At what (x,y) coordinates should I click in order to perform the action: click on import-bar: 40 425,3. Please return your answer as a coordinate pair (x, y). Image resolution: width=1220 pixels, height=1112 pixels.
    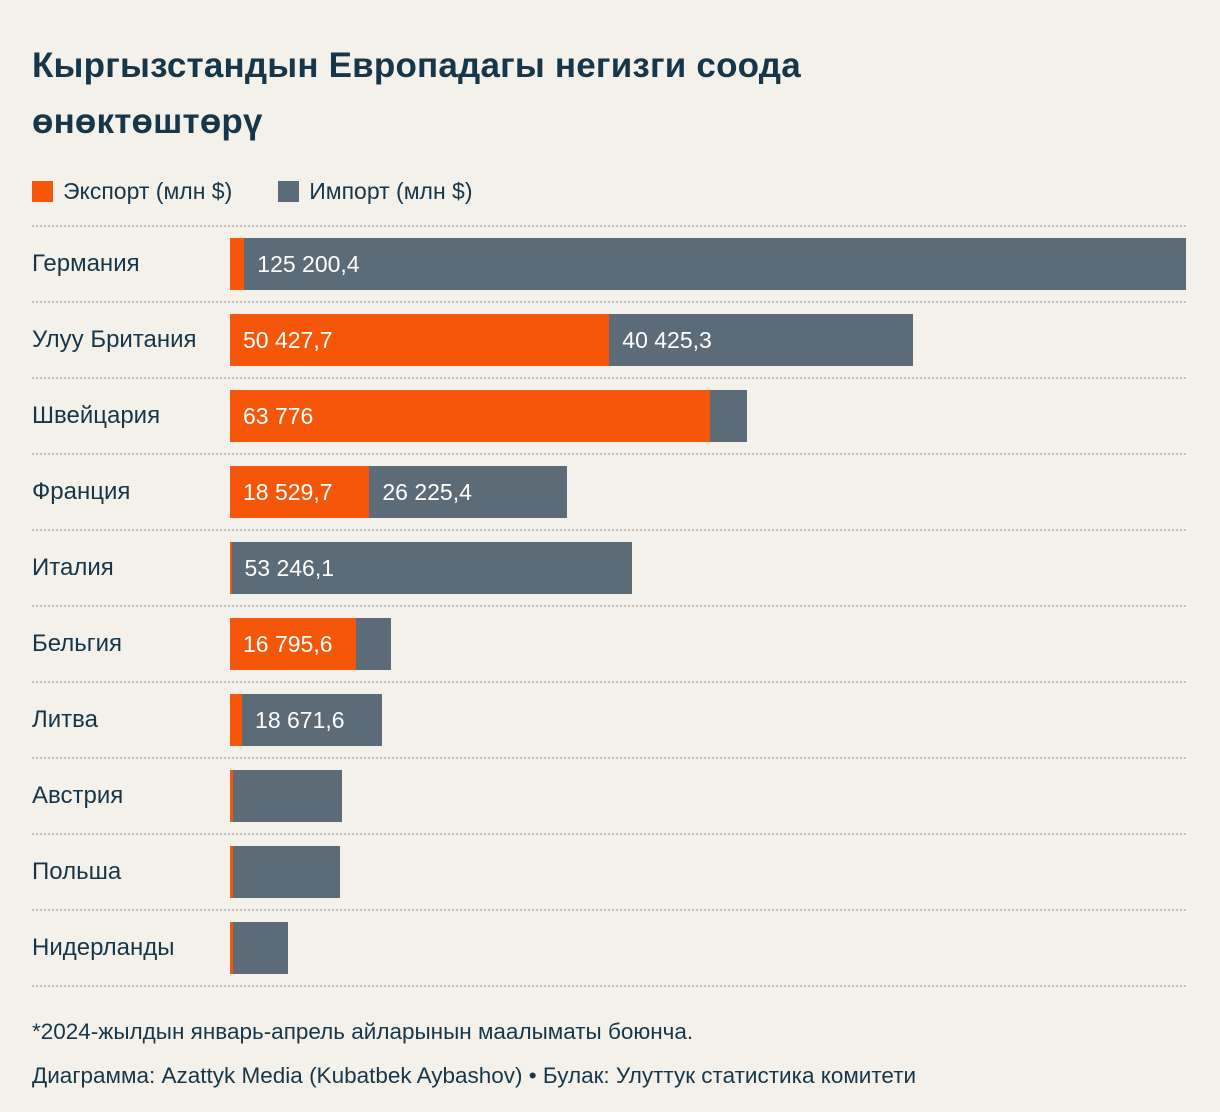
    Looking at the image, I should click on (761, 340).